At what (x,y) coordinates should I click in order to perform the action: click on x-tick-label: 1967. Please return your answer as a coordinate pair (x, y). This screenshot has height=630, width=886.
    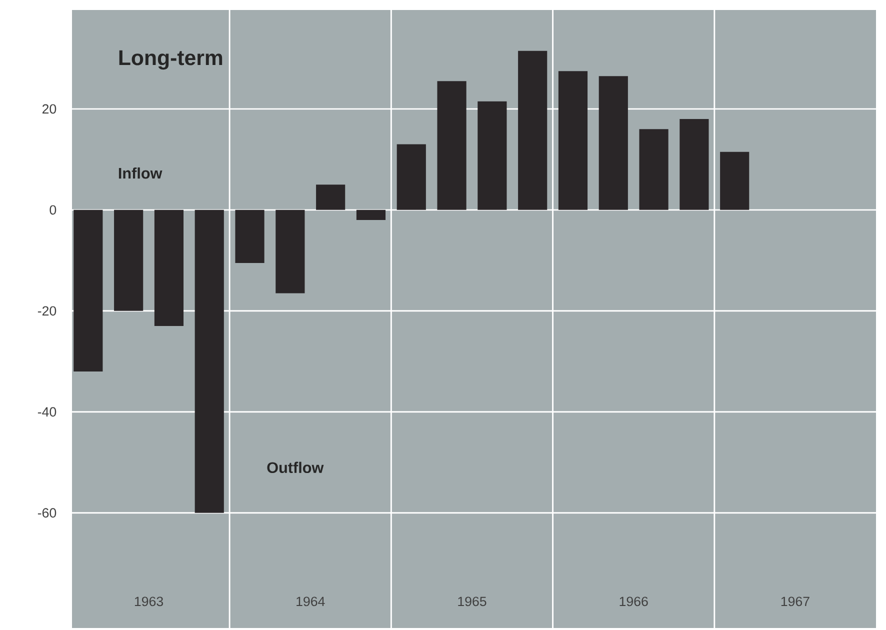
    Looking at the image, I should click on (795, 601).